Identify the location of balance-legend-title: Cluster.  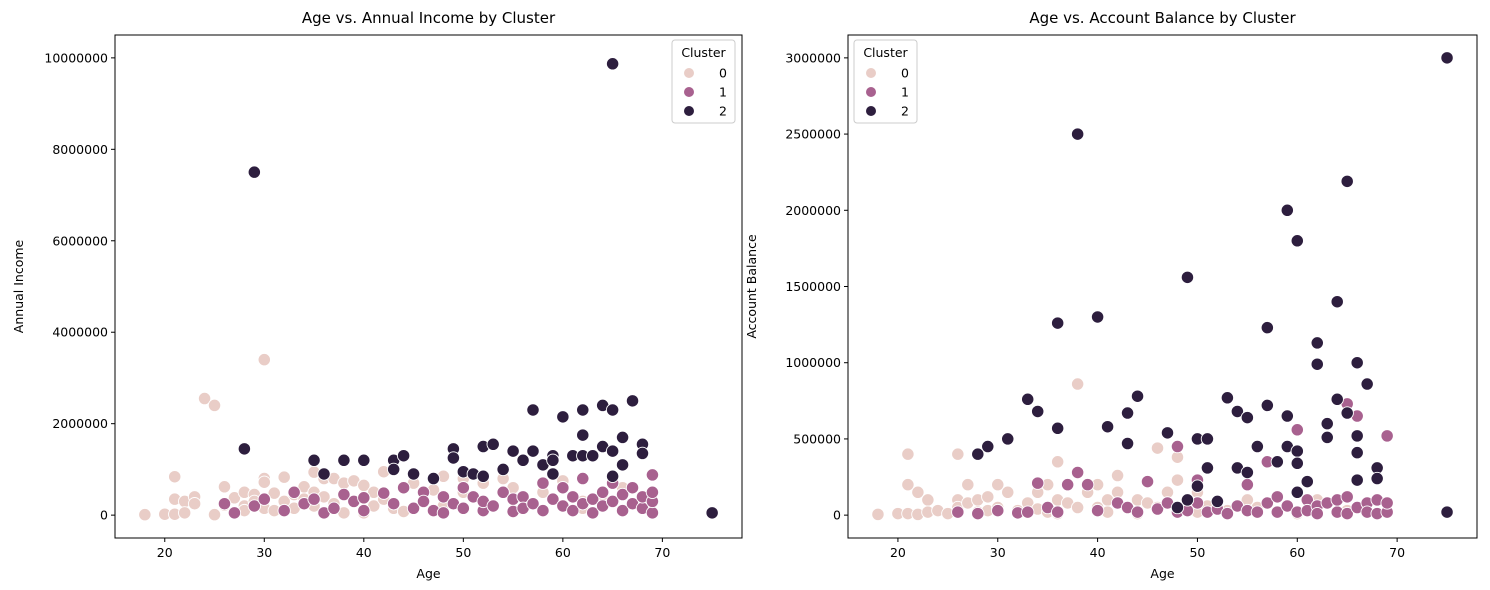
(885, 52).